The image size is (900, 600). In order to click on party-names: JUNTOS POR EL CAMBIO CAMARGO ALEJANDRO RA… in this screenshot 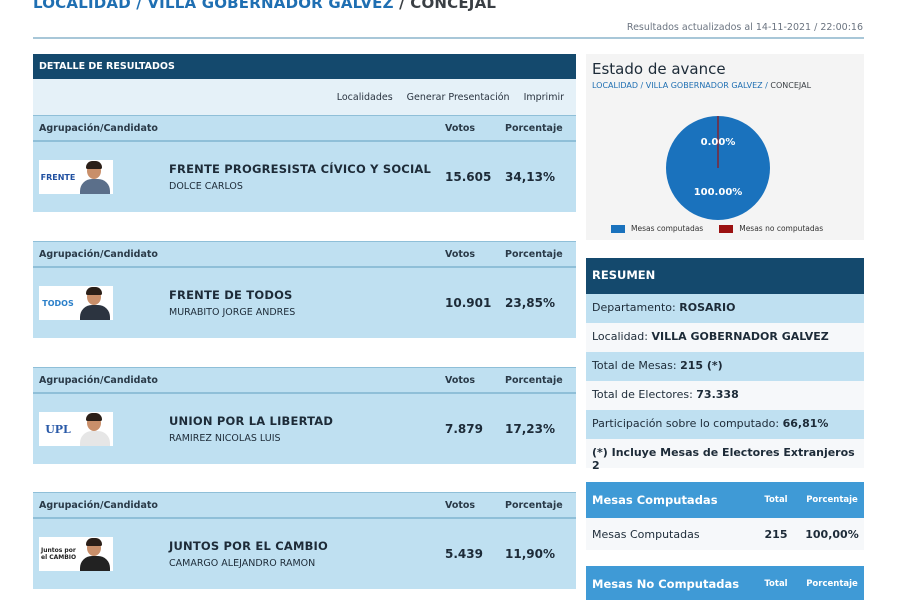, I will do `click(307, 554)`.